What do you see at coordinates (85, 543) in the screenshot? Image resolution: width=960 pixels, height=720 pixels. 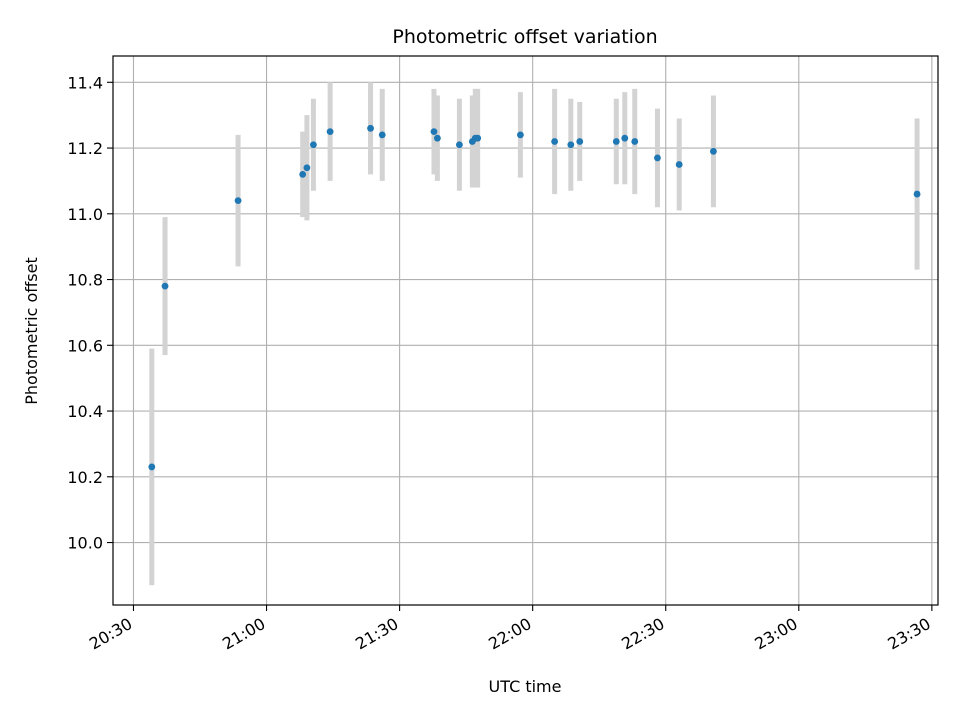 I see `y-tick-label: 10.0` at bounding box center [85, 543].